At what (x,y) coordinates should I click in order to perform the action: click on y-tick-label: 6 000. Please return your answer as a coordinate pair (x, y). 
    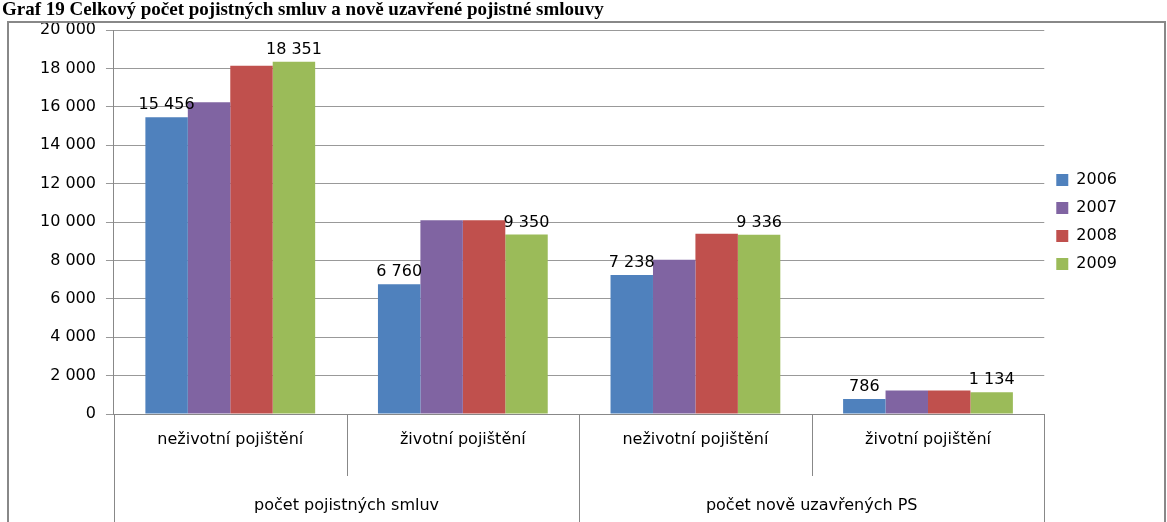
    Looking at the image, I should click on (73, 297).